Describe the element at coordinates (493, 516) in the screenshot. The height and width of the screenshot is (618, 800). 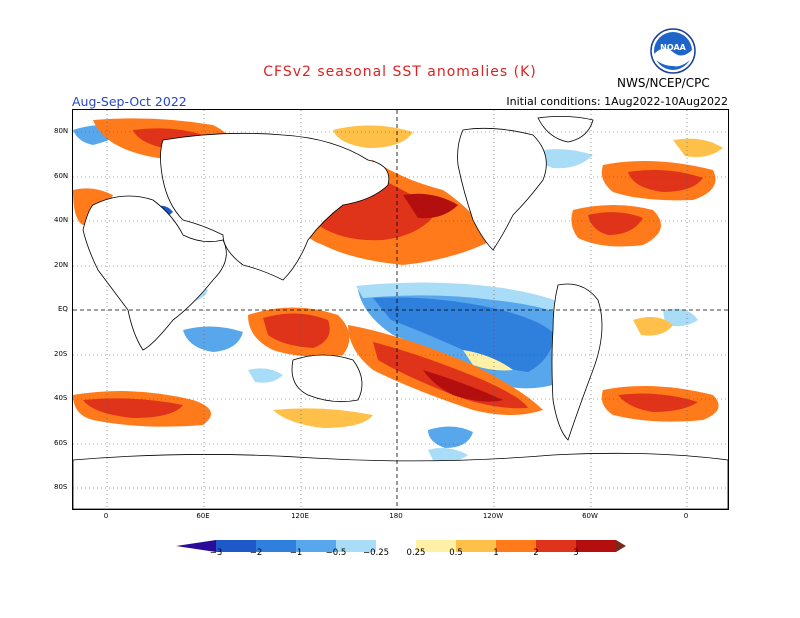
I see `lon-label: 120W` at that location.